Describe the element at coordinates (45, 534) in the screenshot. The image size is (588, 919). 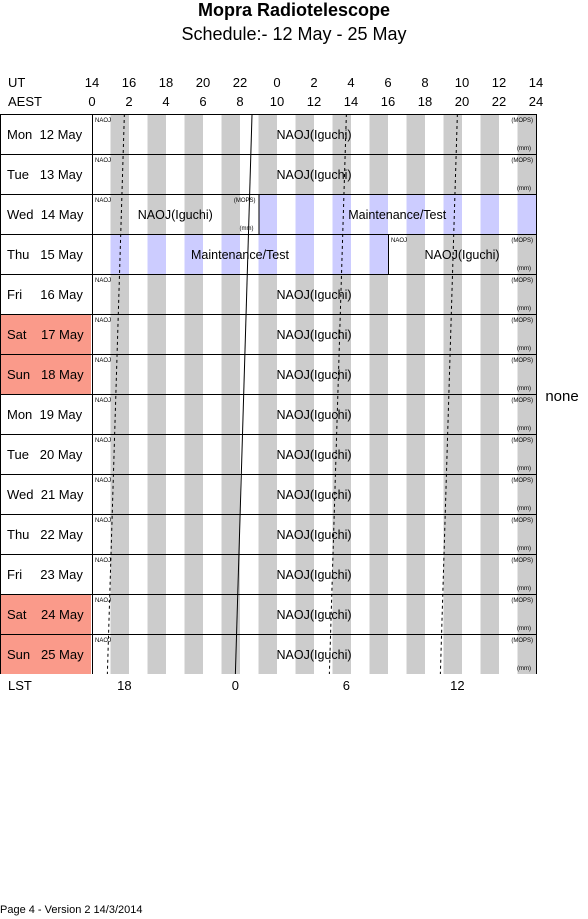
I see `day-label: Thu 22 May` at that location.